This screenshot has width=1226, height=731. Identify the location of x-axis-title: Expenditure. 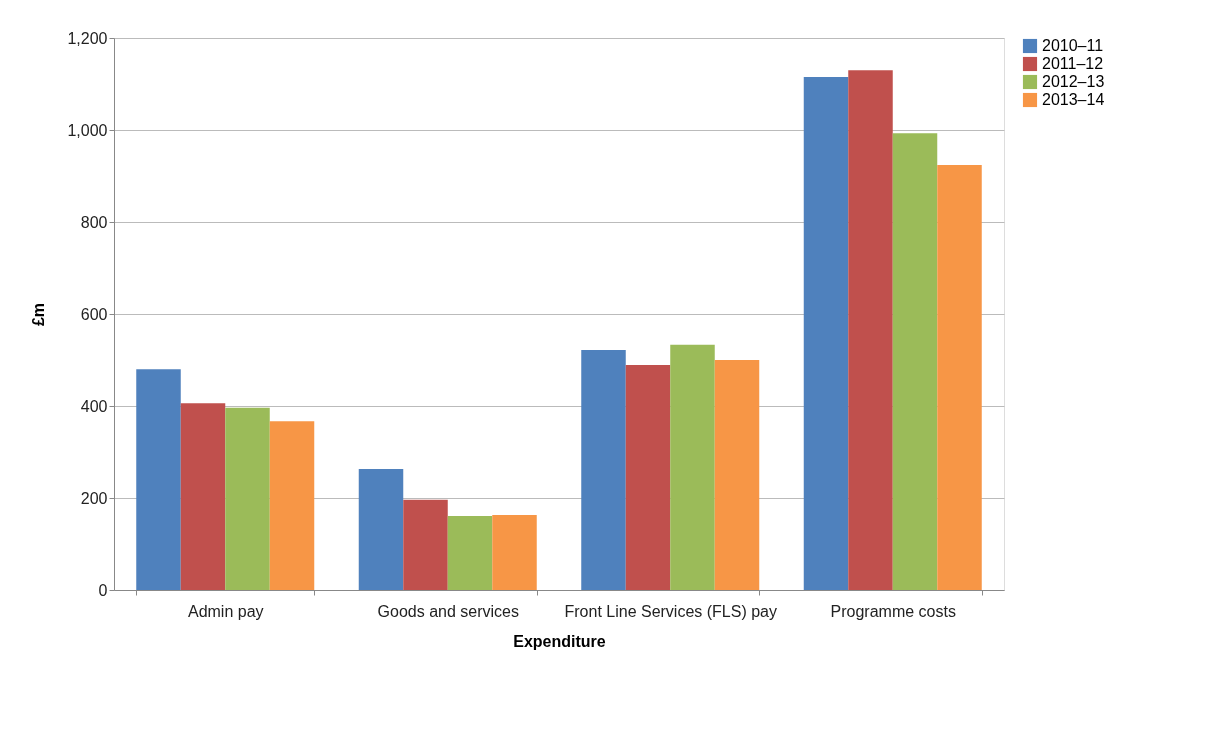
(559, 641).